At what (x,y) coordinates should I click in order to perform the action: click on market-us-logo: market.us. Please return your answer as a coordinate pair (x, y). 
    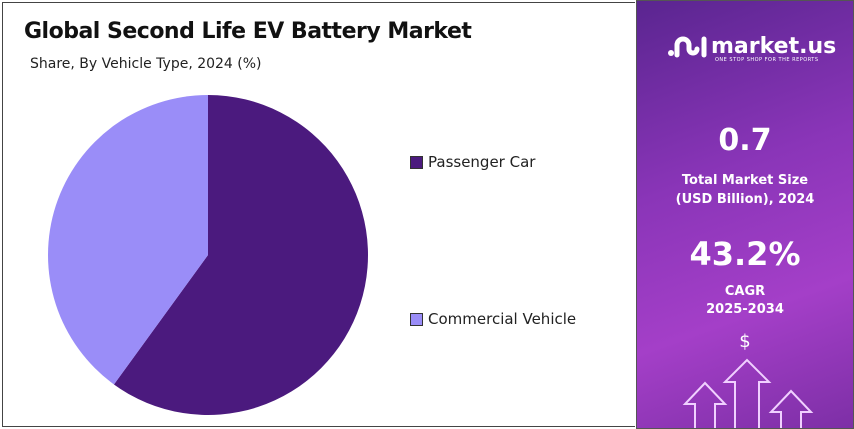
    Looking at the image, I should click on (751, 46).